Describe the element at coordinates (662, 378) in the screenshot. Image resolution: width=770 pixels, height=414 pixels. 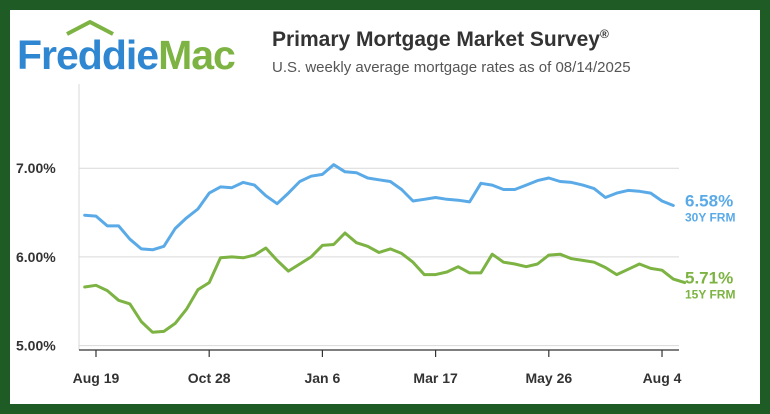
I see `x-tick-label: Aug 4` at that location.